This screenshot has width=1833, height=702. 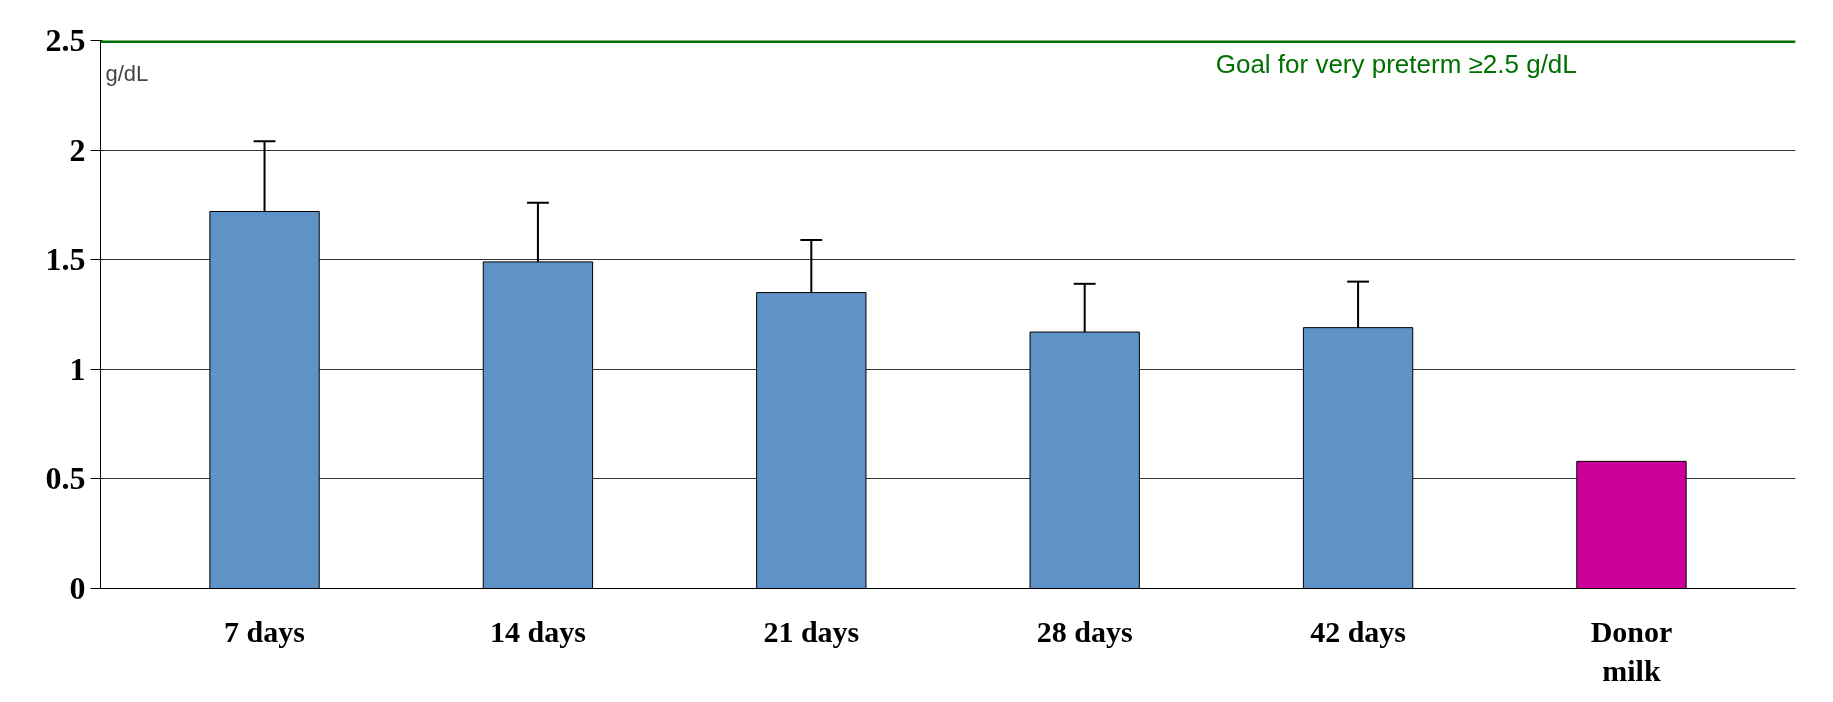 What do you see at coordinates (1631, 651) in the screenshot?
I see `x-tick-label: Donor milk` at bounding box center [1631, 651].